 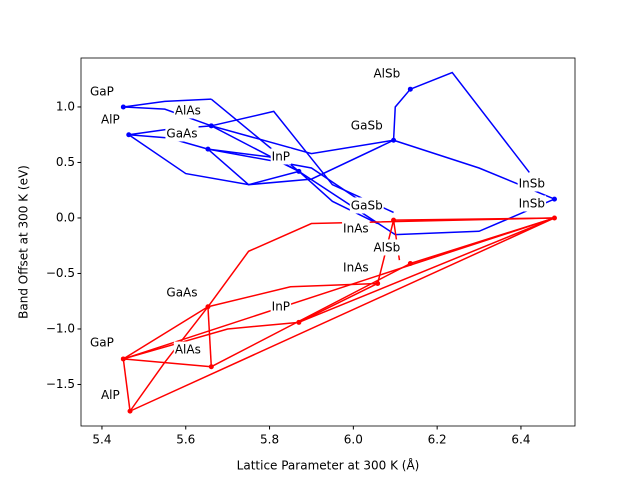 What do you see at coordinates (65, 106) in the screenshot?
I see `y-tick-label: 1.0` at bounding box center [65, 106].